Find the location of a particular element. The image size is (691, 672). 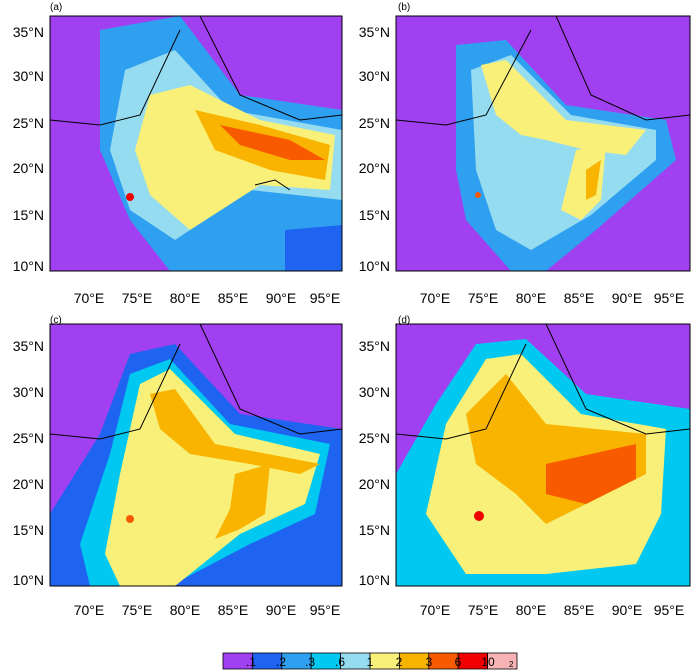

lon-label-80E-a: 80°E is located at coordinates (185, 298).